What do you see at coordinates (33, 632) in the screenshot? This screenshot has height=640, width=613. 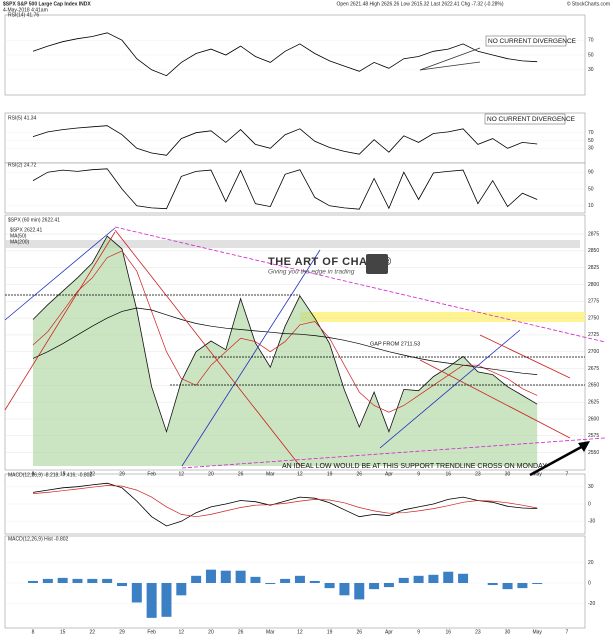 I see `x-tick-label: 8` at bounding box center [33, 632].